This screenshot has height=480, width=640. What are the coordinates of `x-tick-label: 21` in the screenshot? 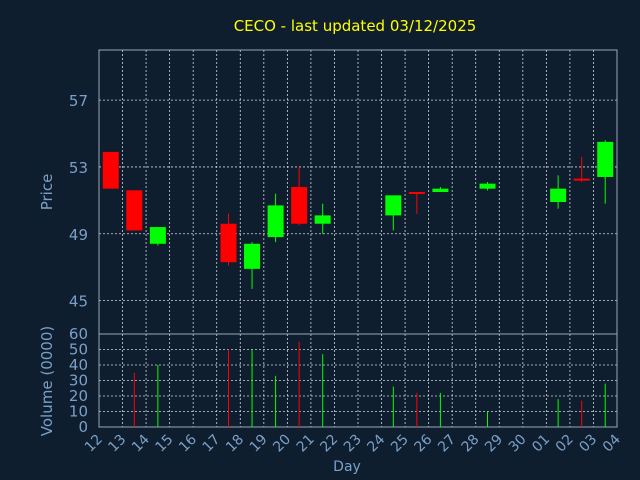 It's located at (306, 444).